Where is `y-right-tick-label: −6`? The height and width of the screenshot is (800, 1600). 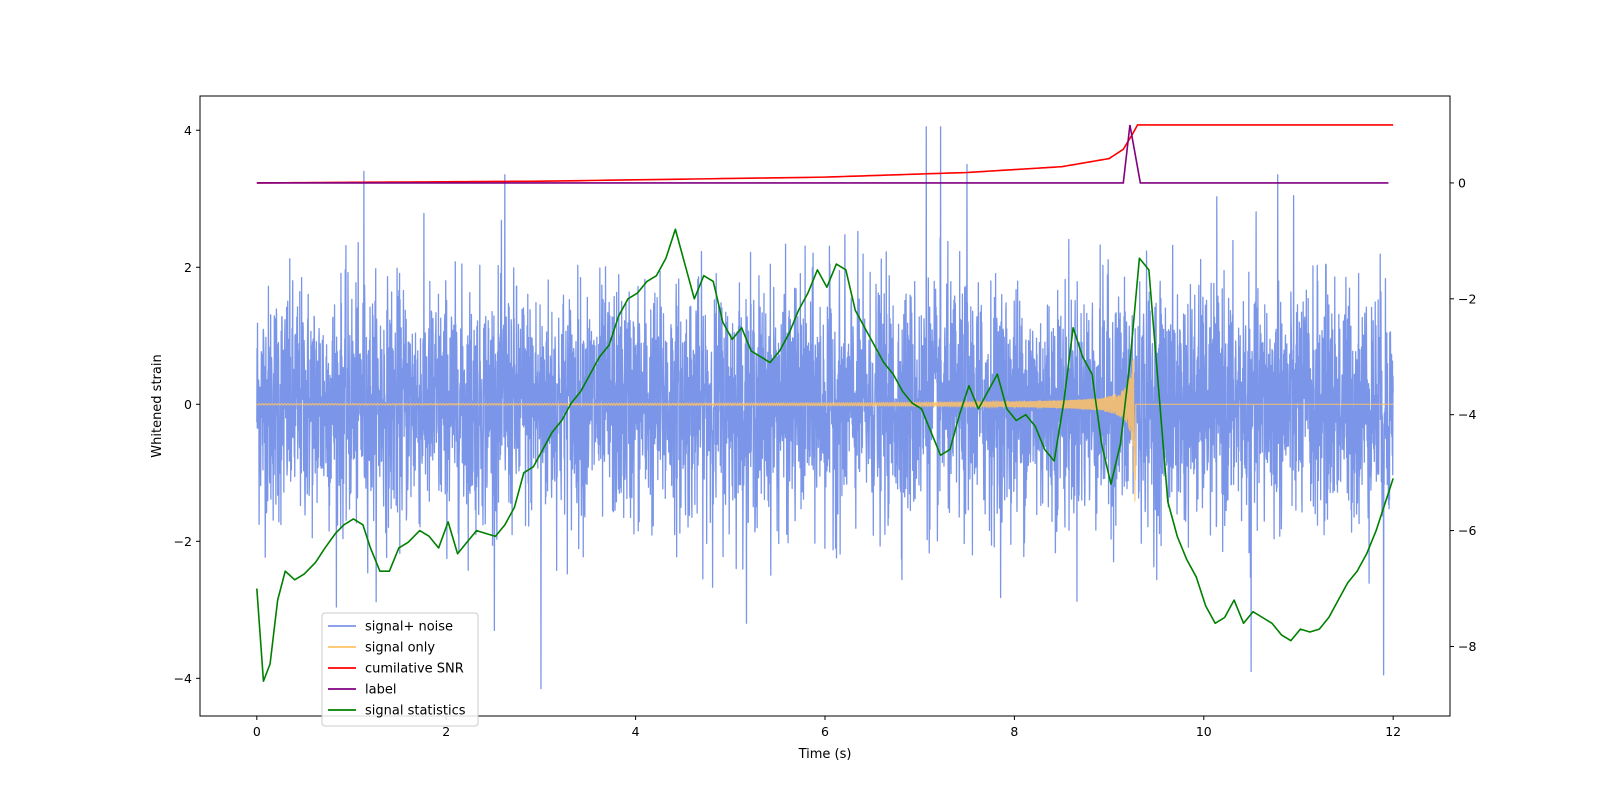
y-right-tick-label: −6 is located at coordinates (1467, 530).